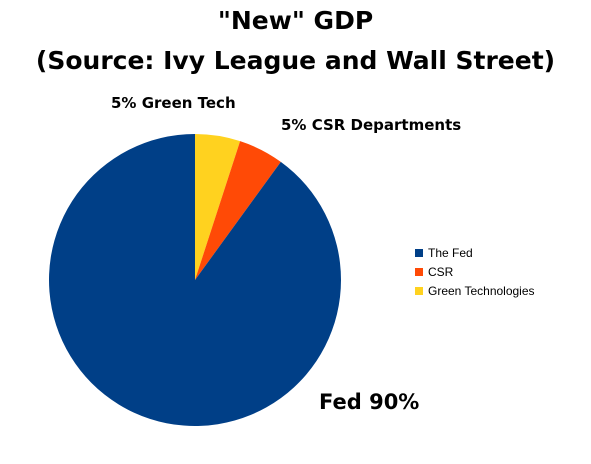 This screenshot has width=591, height=464. Describe the element at coordinates (419, 290) in the screenshot. I see `legend-swatch-green-technologies` at that location.